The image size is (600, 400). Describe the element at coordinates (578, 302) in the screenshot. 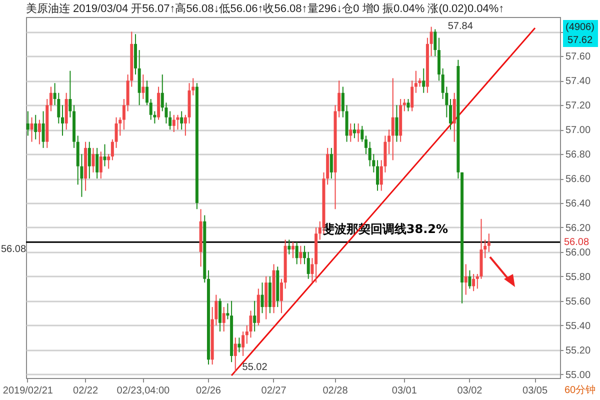

I see `y-tick-label: 55.60` at that location.